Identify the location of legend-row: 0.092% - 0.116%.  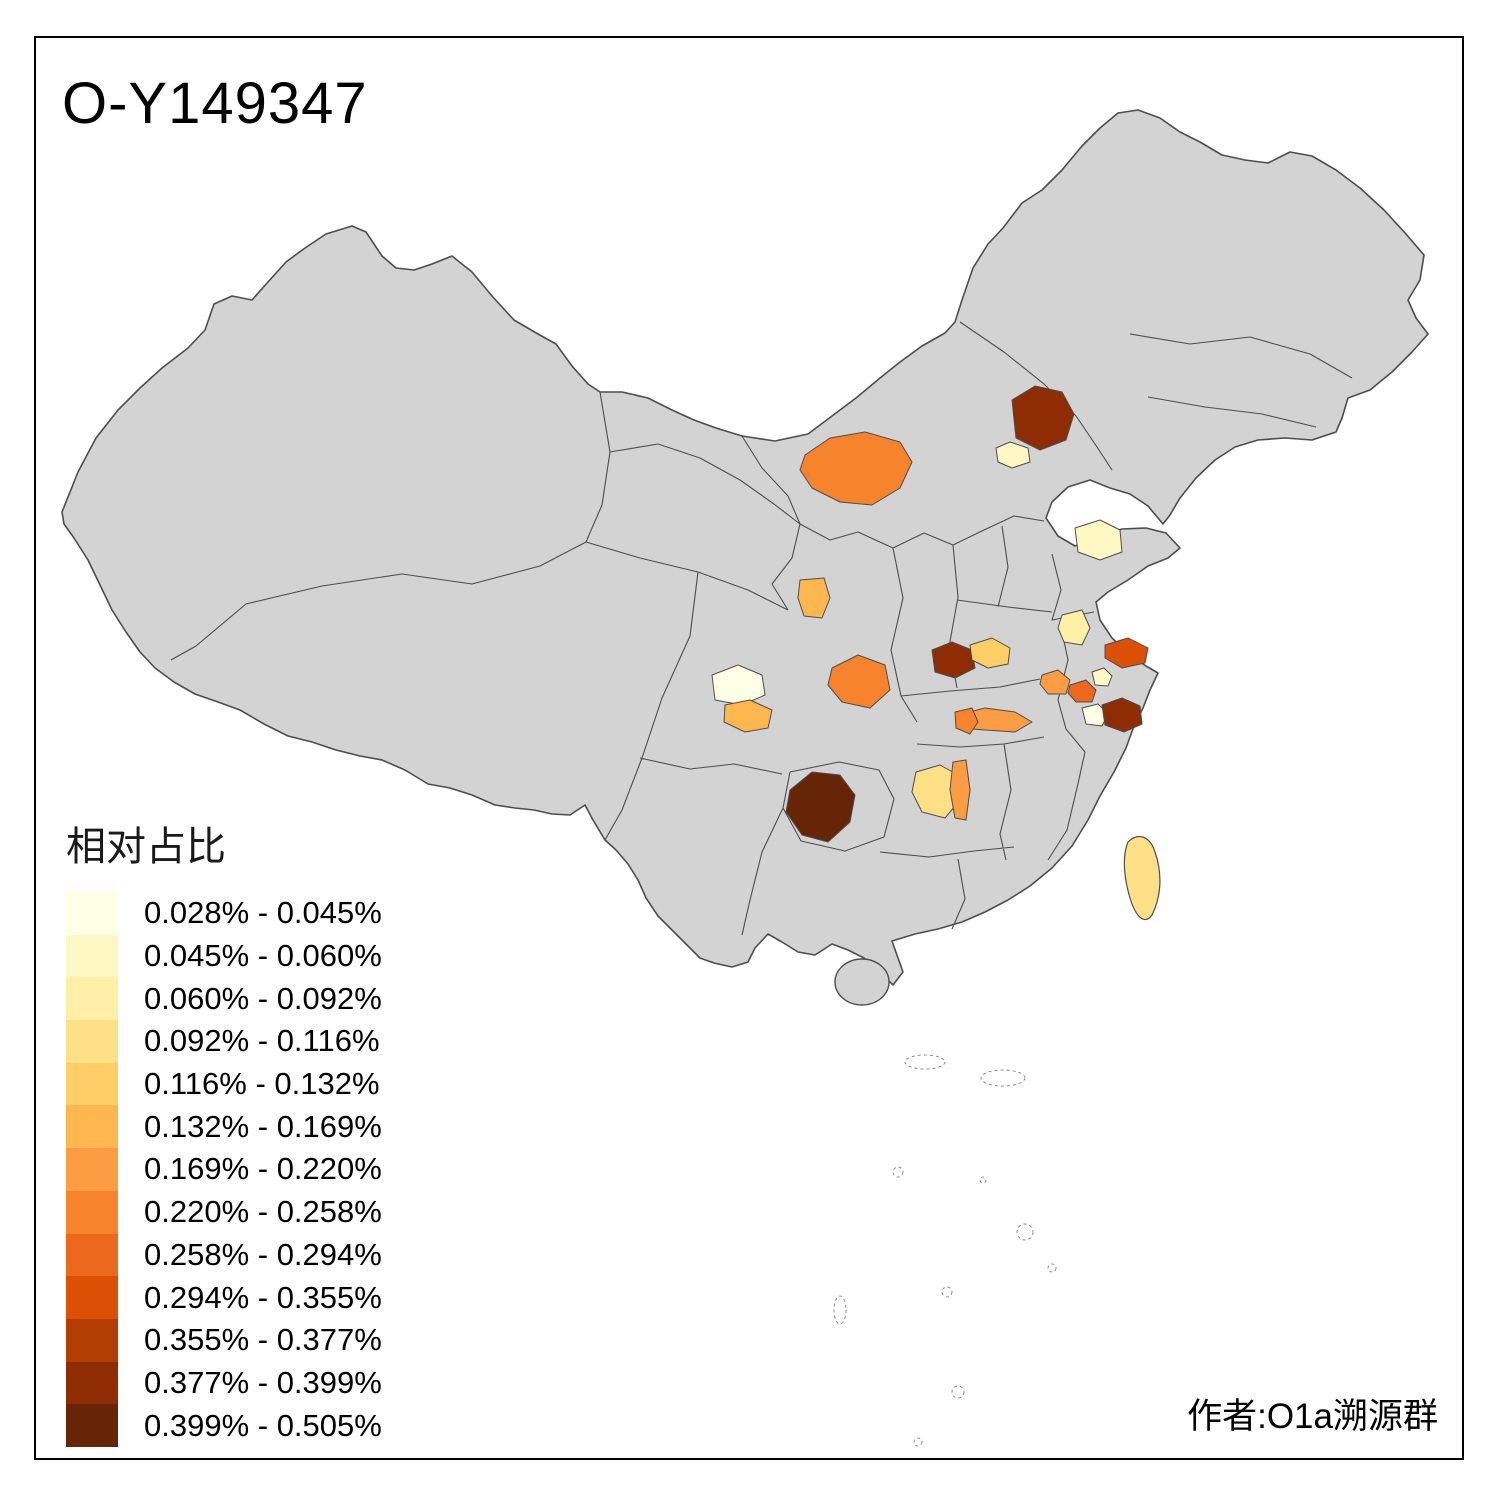
(224, 1041).